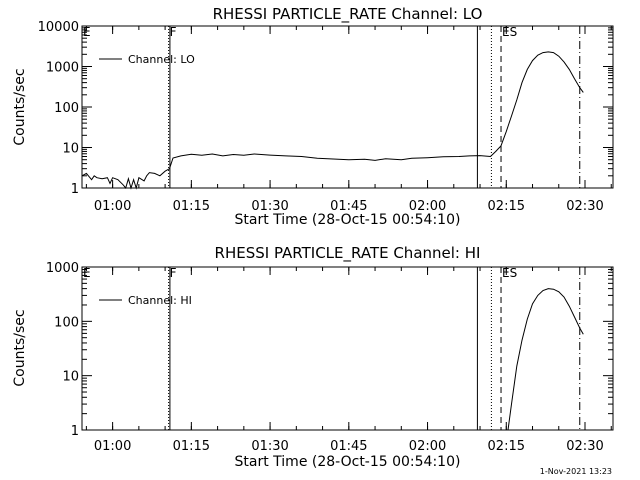 Image resolution: width=640 pixels, height=480 pixels. What do you see at coordinates (545, 359) in the screenshot?
I see `series-line` at bounding box center [545, 359].